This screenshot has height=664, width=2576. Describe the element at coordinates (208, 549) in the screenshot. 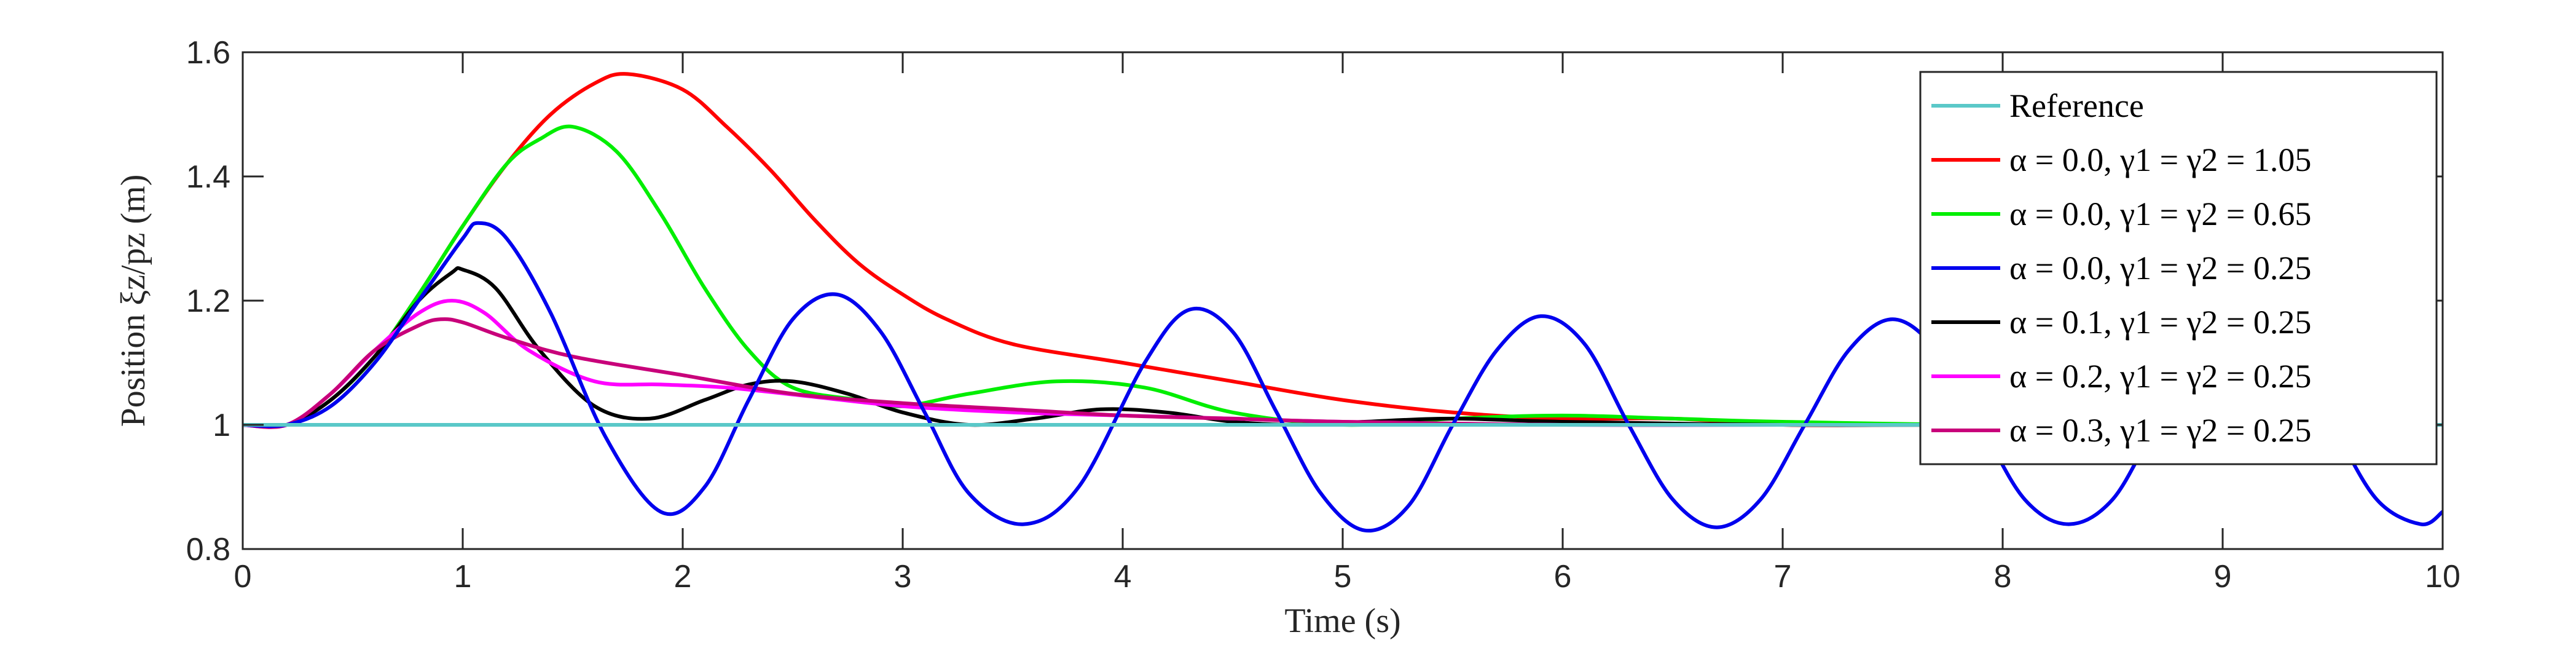

I see `y-tick-label: 0.8` at that location.